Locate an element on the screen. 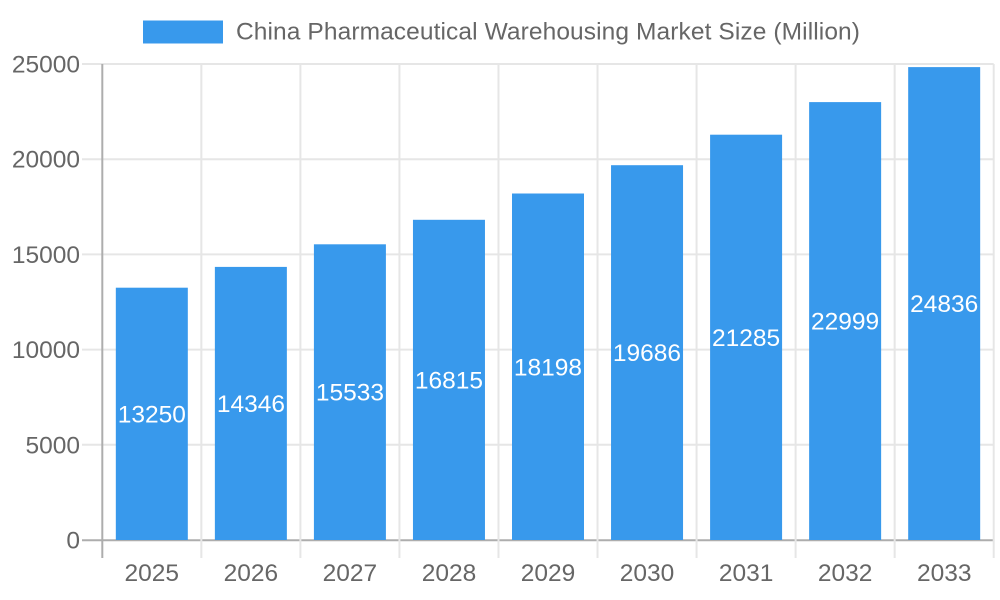  svg-text: 20000 is located at coordinates (46, 160).